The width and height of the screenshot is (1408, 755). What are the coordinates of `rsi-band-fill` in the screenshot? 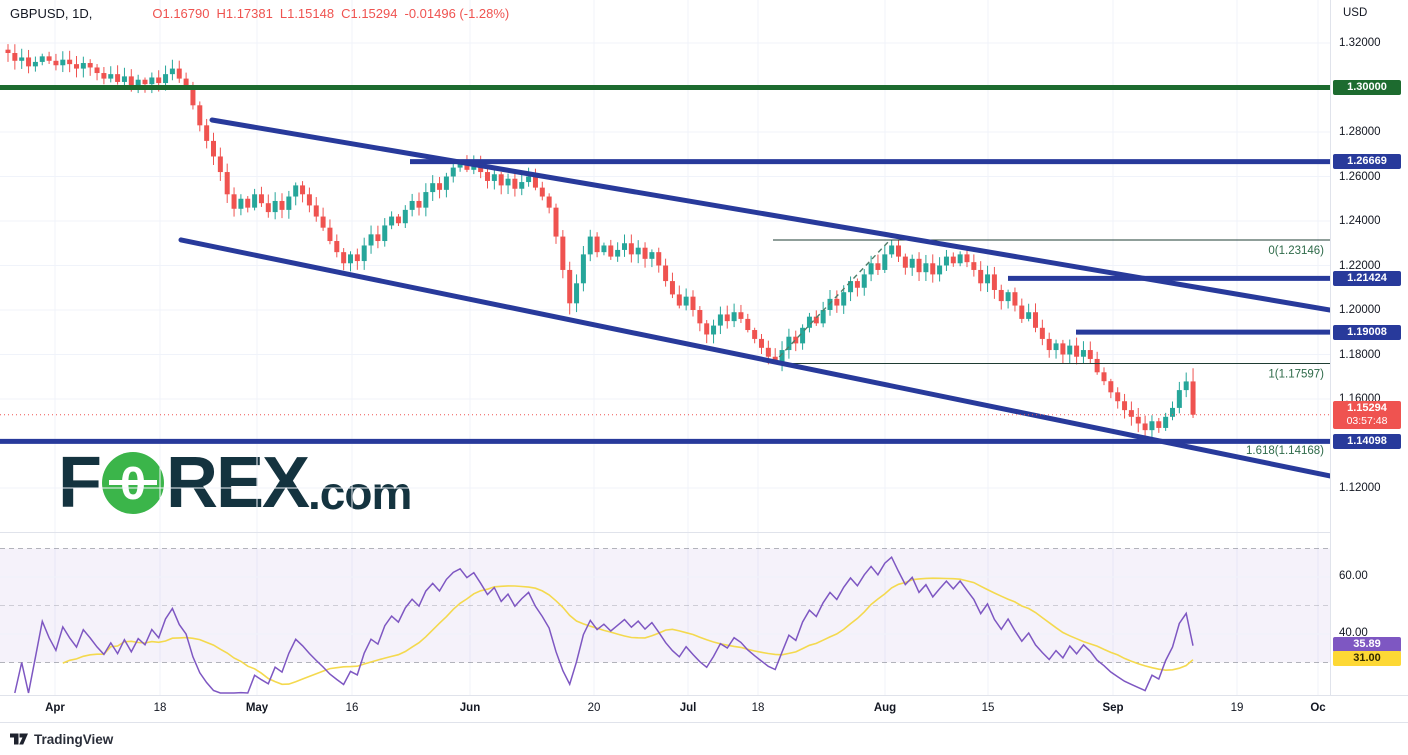 It's located at (665, 605).